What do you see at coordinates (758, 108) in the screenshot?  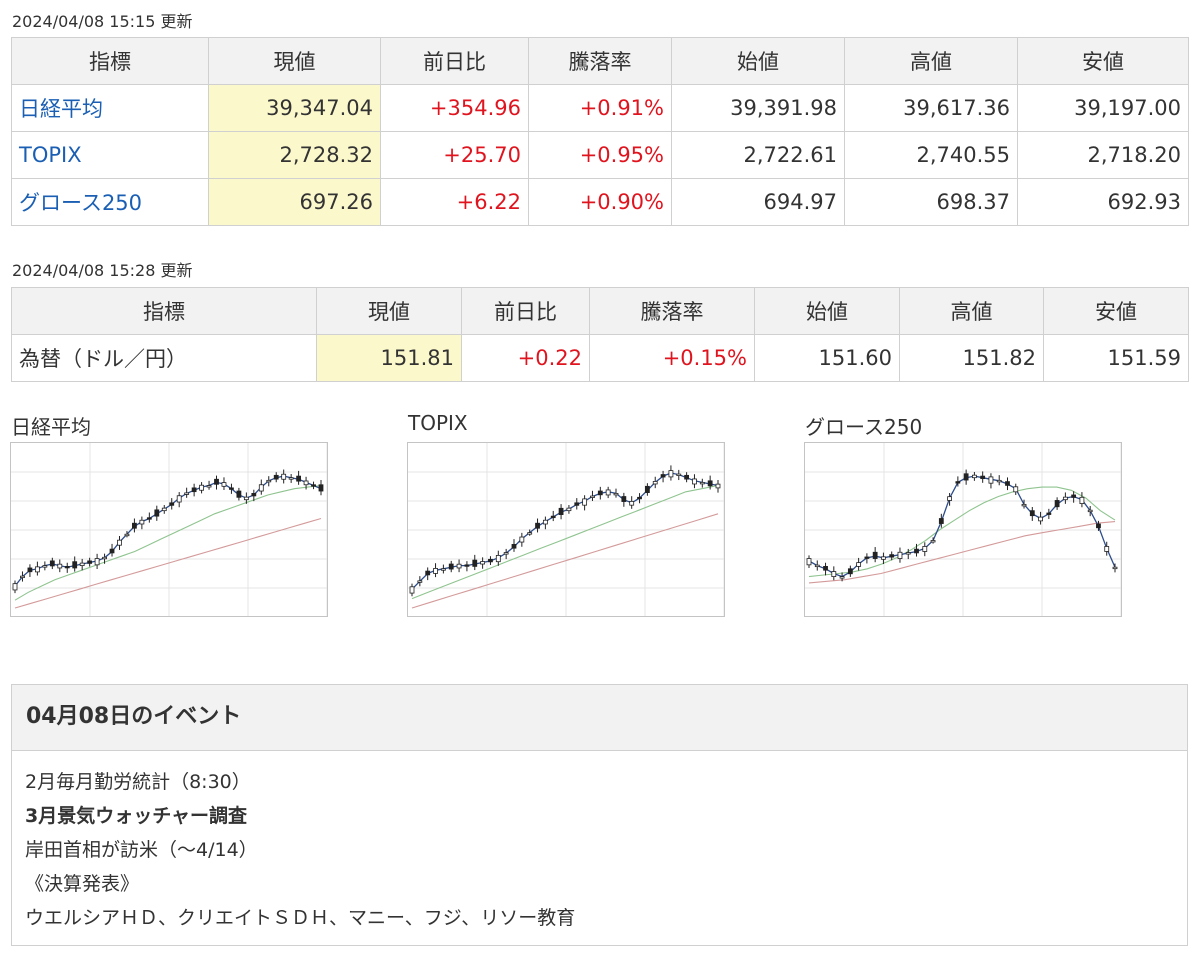 I see `open-cell: 39,391.98` at bounding box center [758, 108].